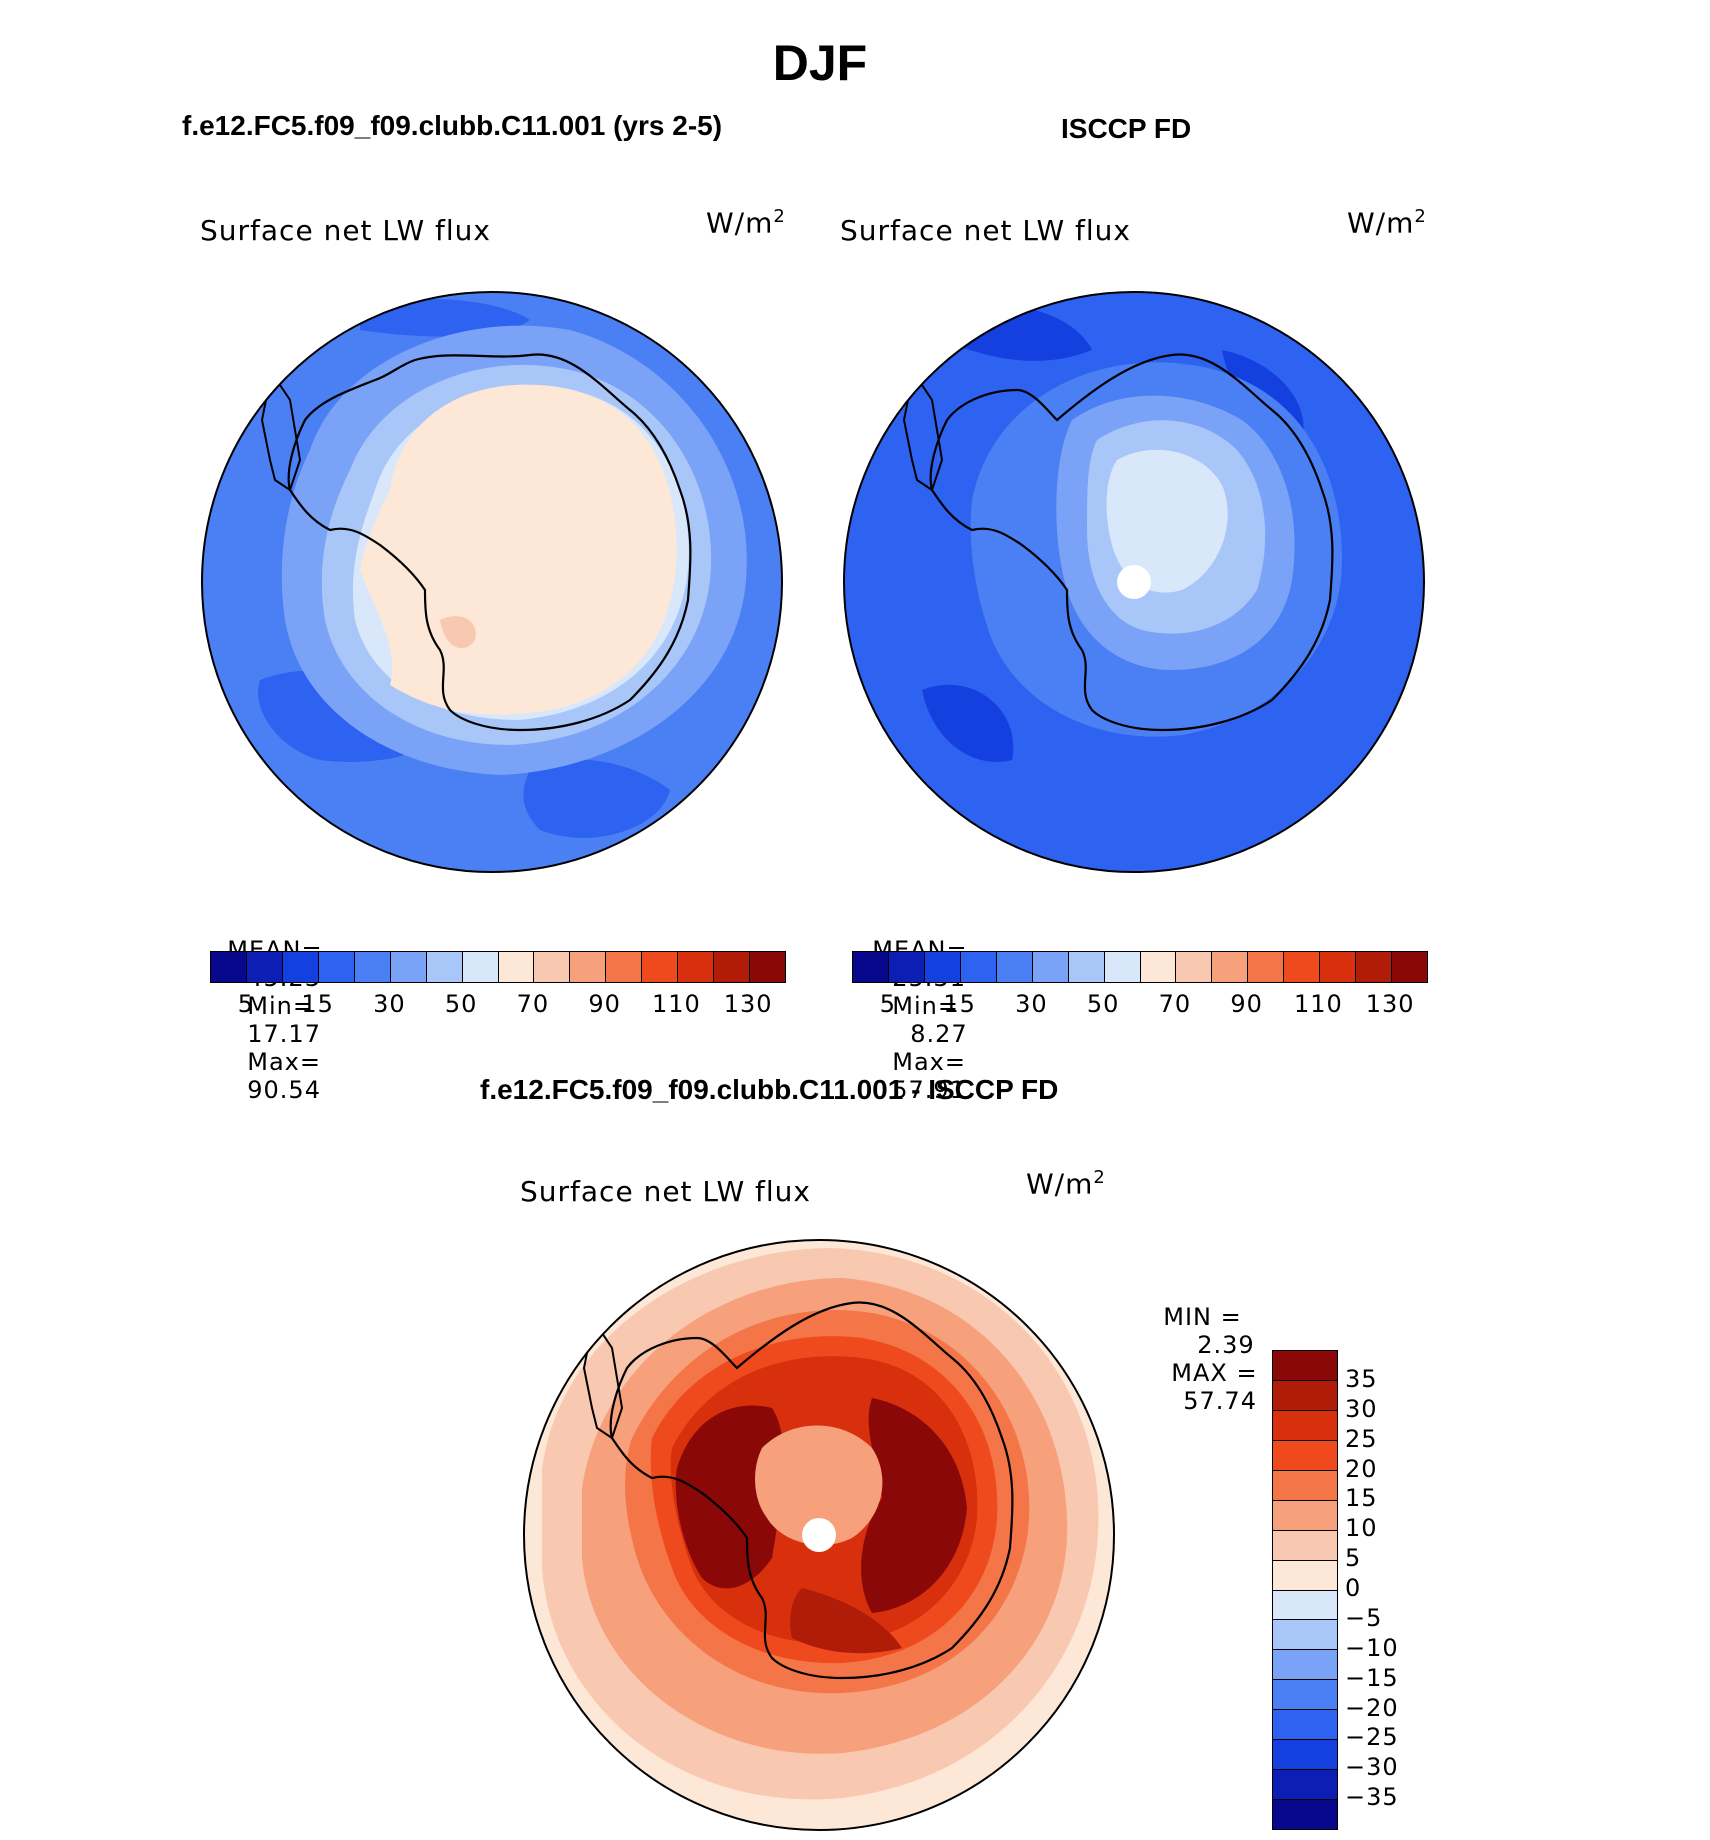  I want to click on model-colorbar-labels: 5 15 30 50 70 90 110 130, so click(497, 1005).